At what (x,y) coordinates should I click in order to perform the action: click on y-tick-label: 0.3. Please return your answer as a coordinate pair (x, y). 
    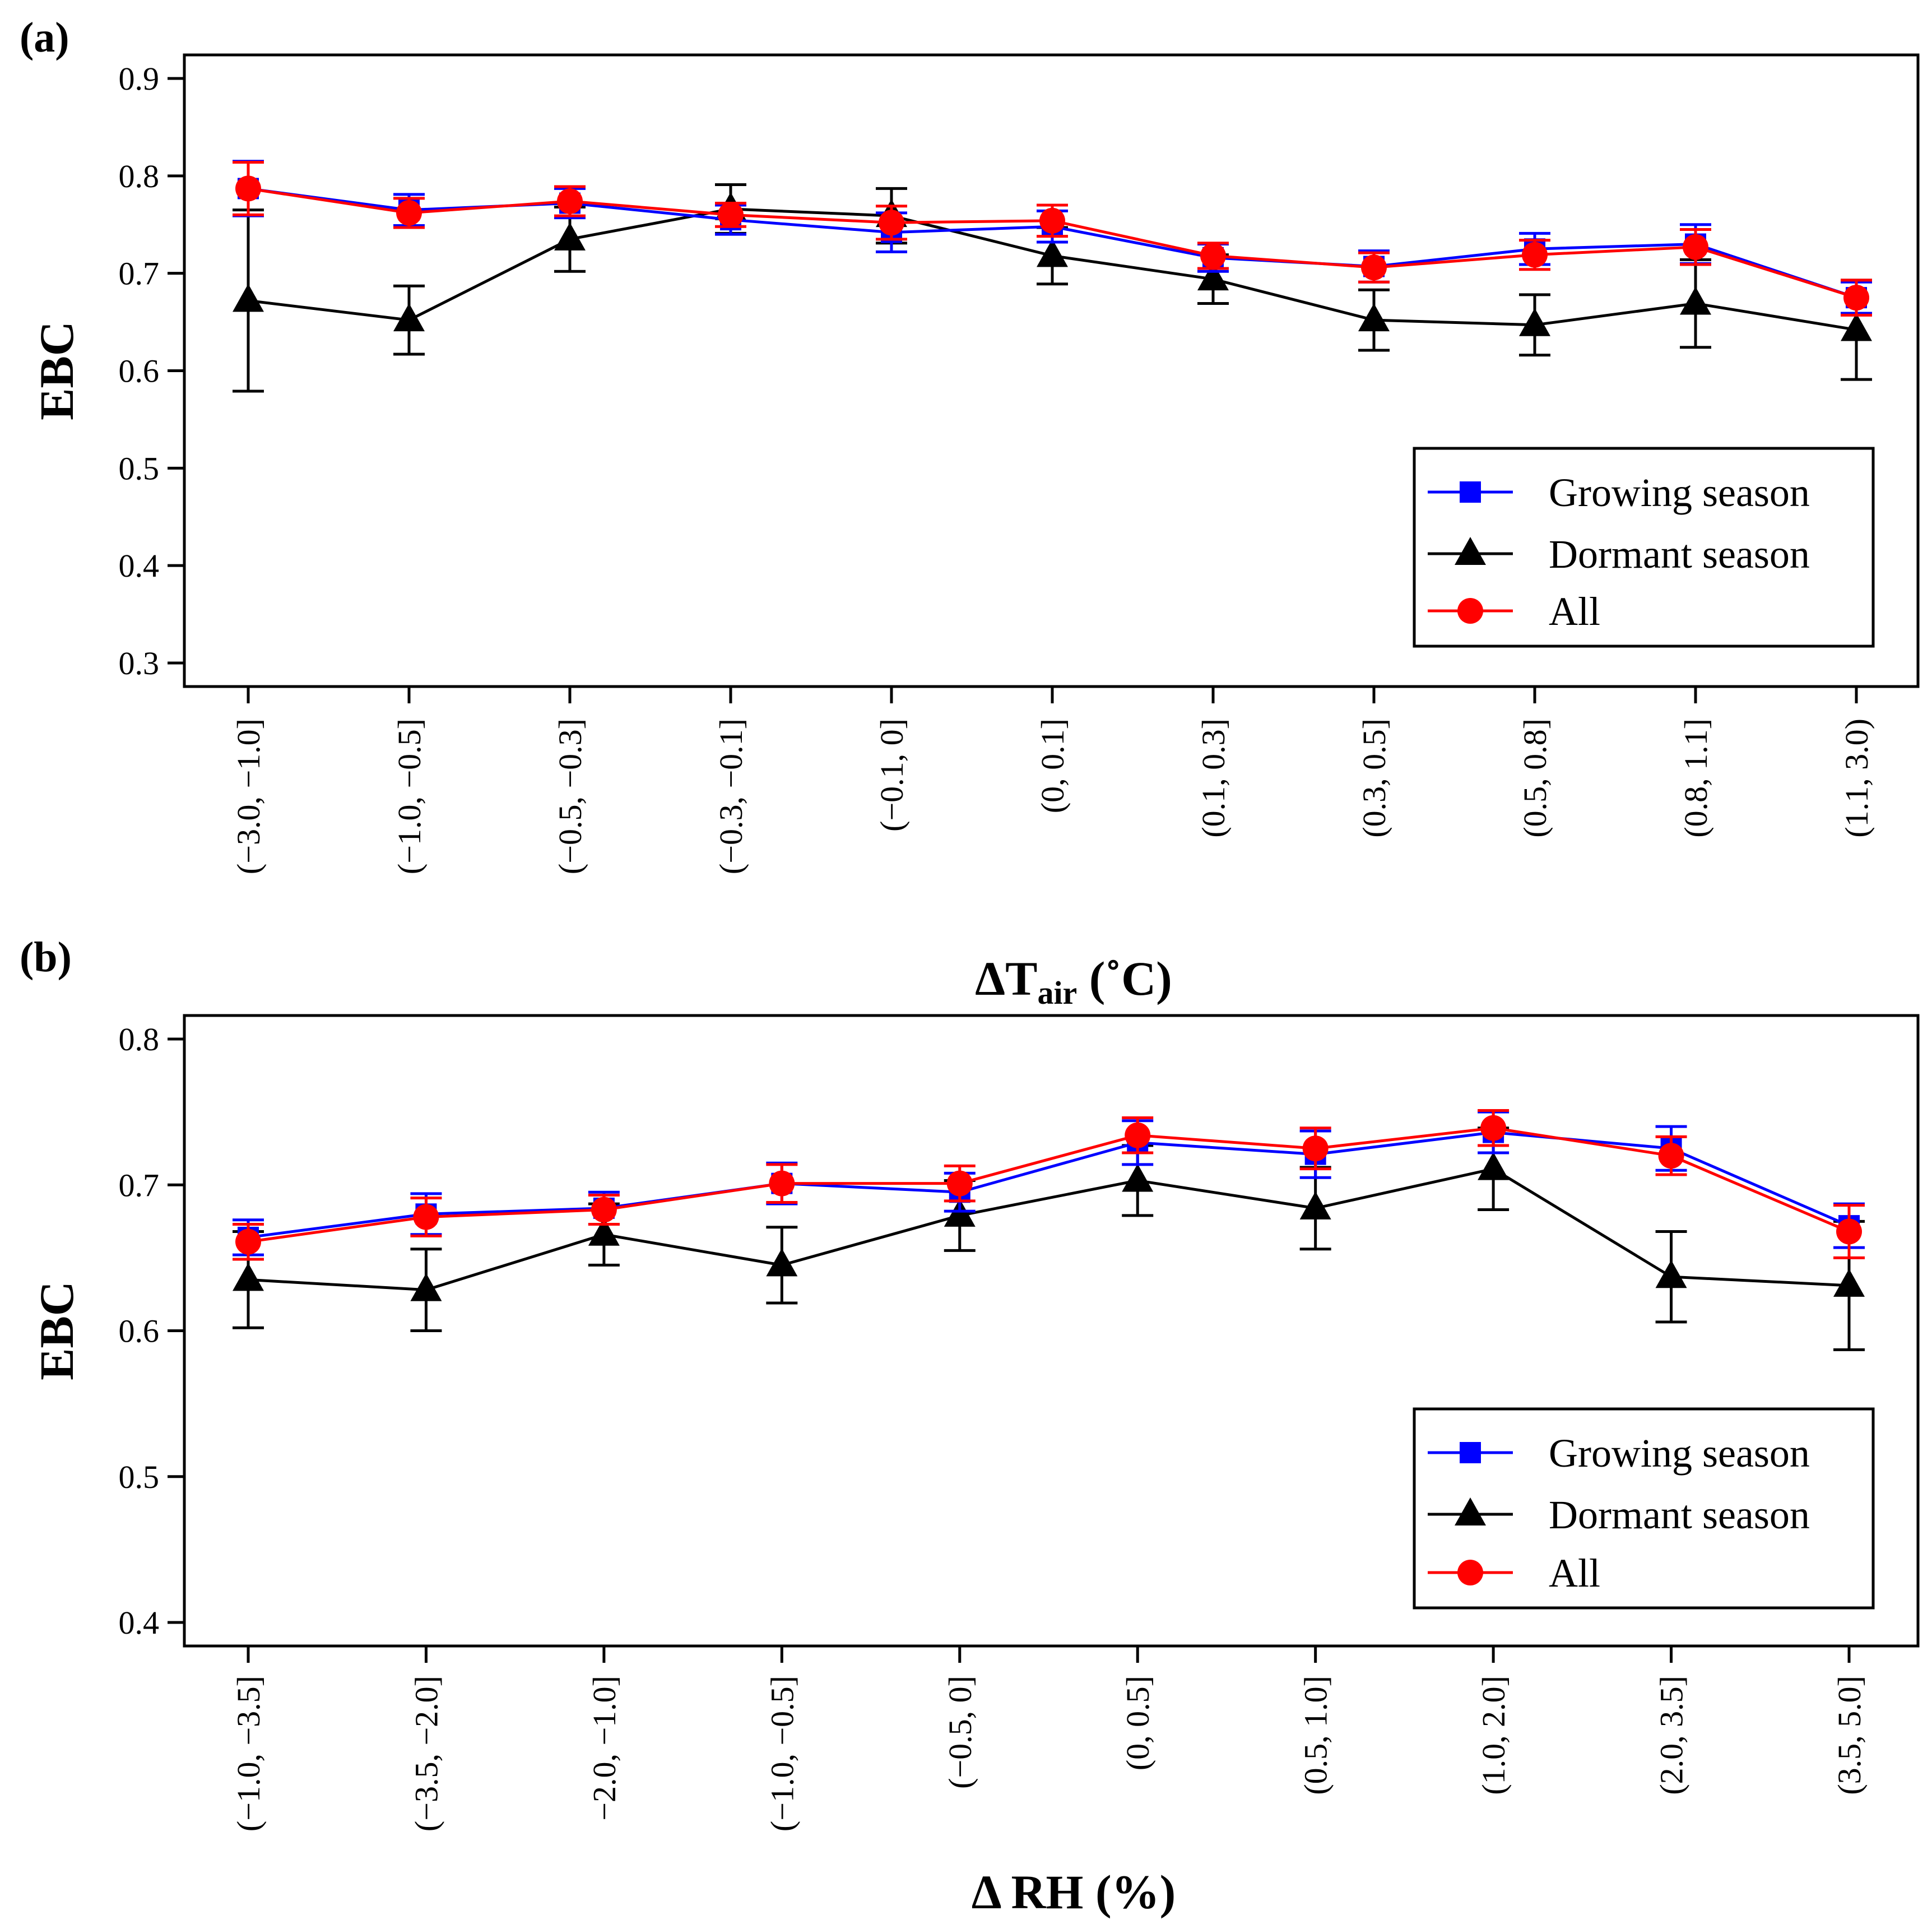
    Looking at the image, I should click on (139, 663).